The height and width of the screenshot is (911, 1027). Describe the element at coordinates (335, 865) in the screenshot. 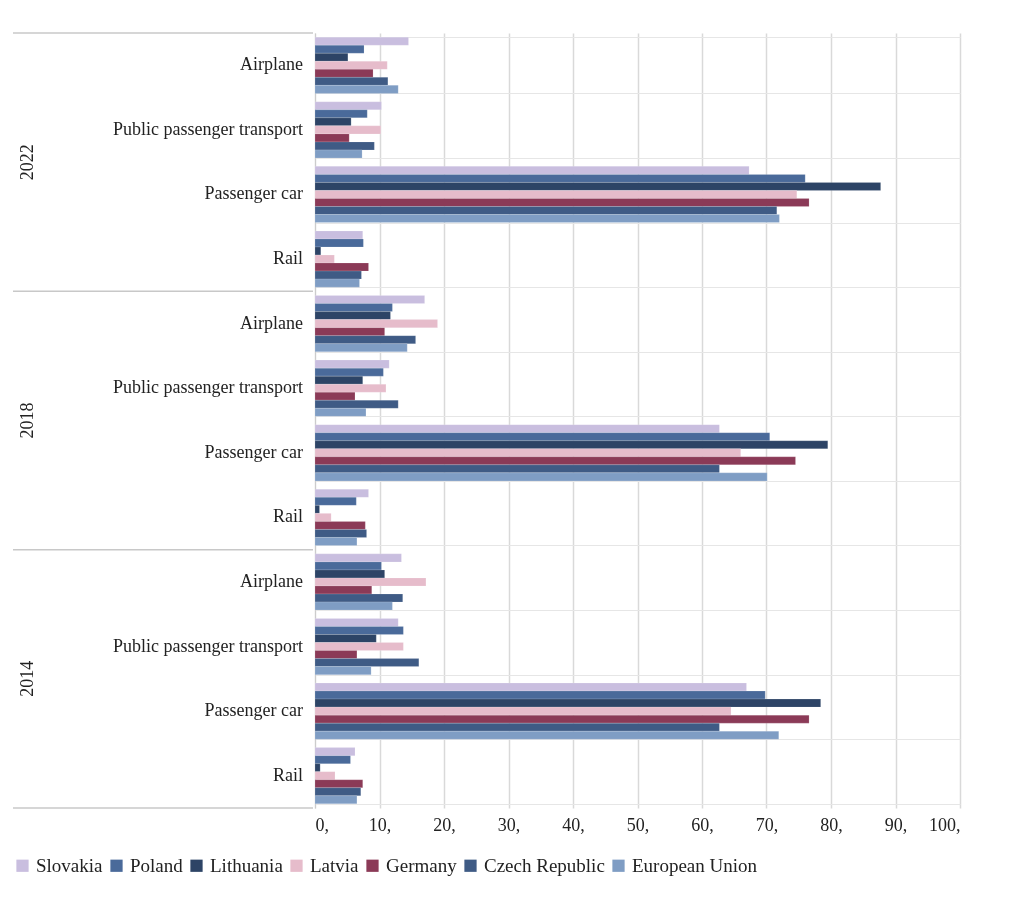

I see `legend-label: Latvia` at that location.